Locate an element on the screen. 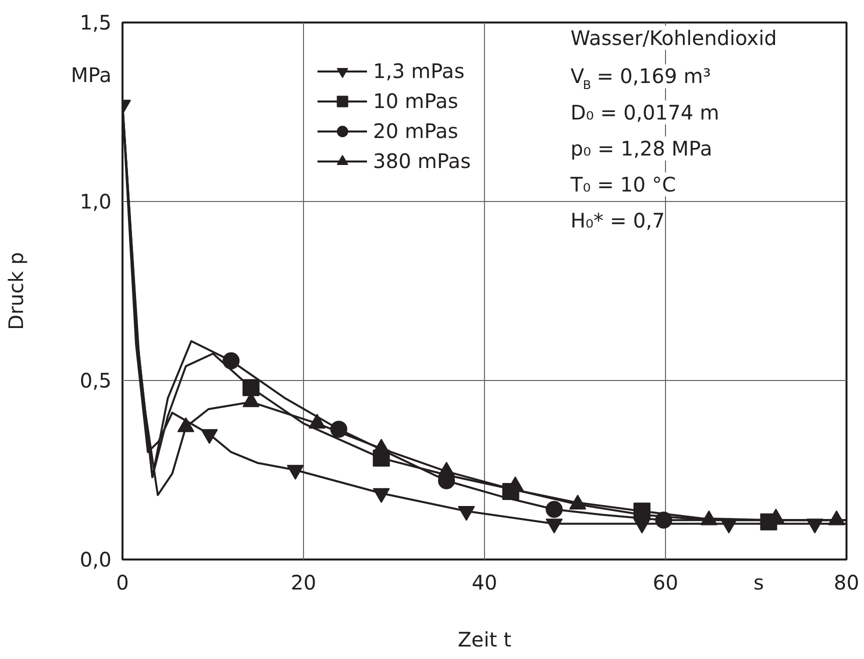 The image size is (864, 659). annotation: Wasser/Kohlendioxid is located at coordinates (673, 38).